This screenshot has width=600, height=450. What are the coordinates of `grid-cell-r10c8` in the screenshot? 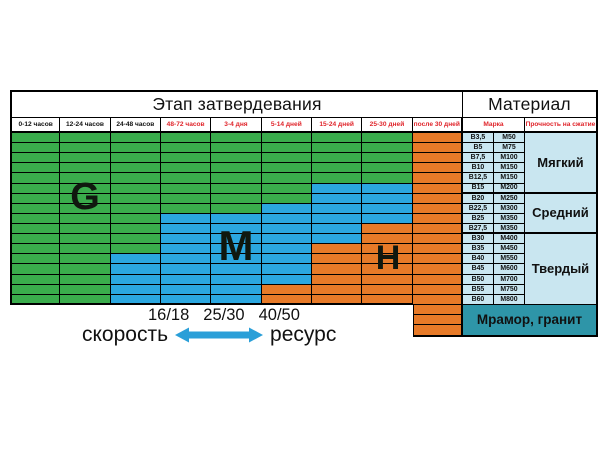 It's located at (387, 229).